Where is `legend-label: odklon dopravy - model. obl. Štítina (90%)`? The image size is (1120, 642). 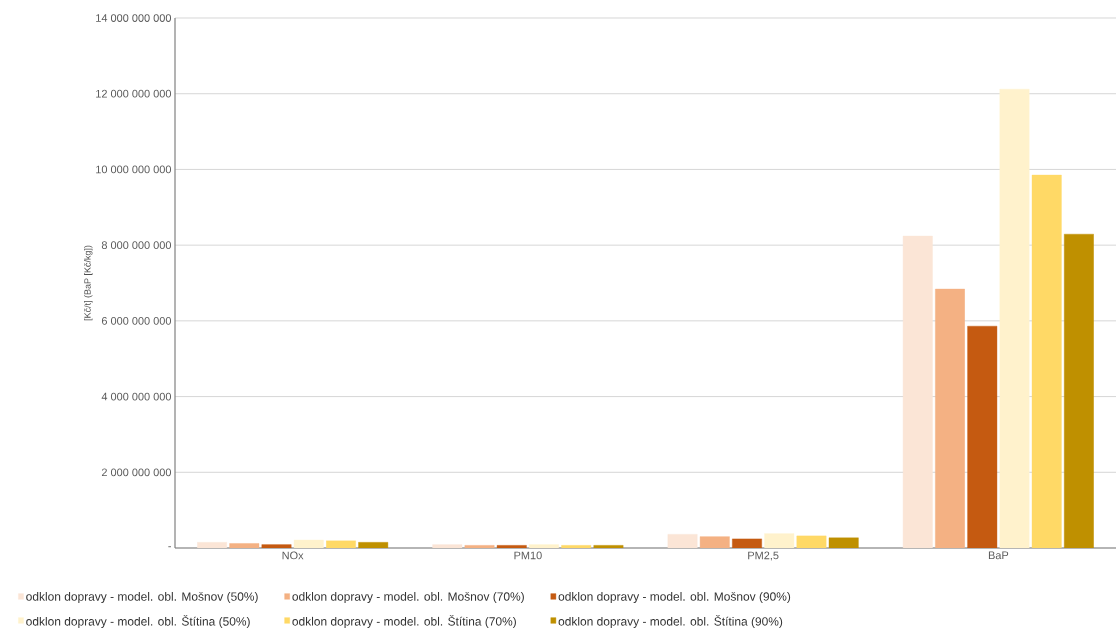
legend-label: odklon dopravy - model. obl. Štítina (90%) is located at coordinates (670, 622).